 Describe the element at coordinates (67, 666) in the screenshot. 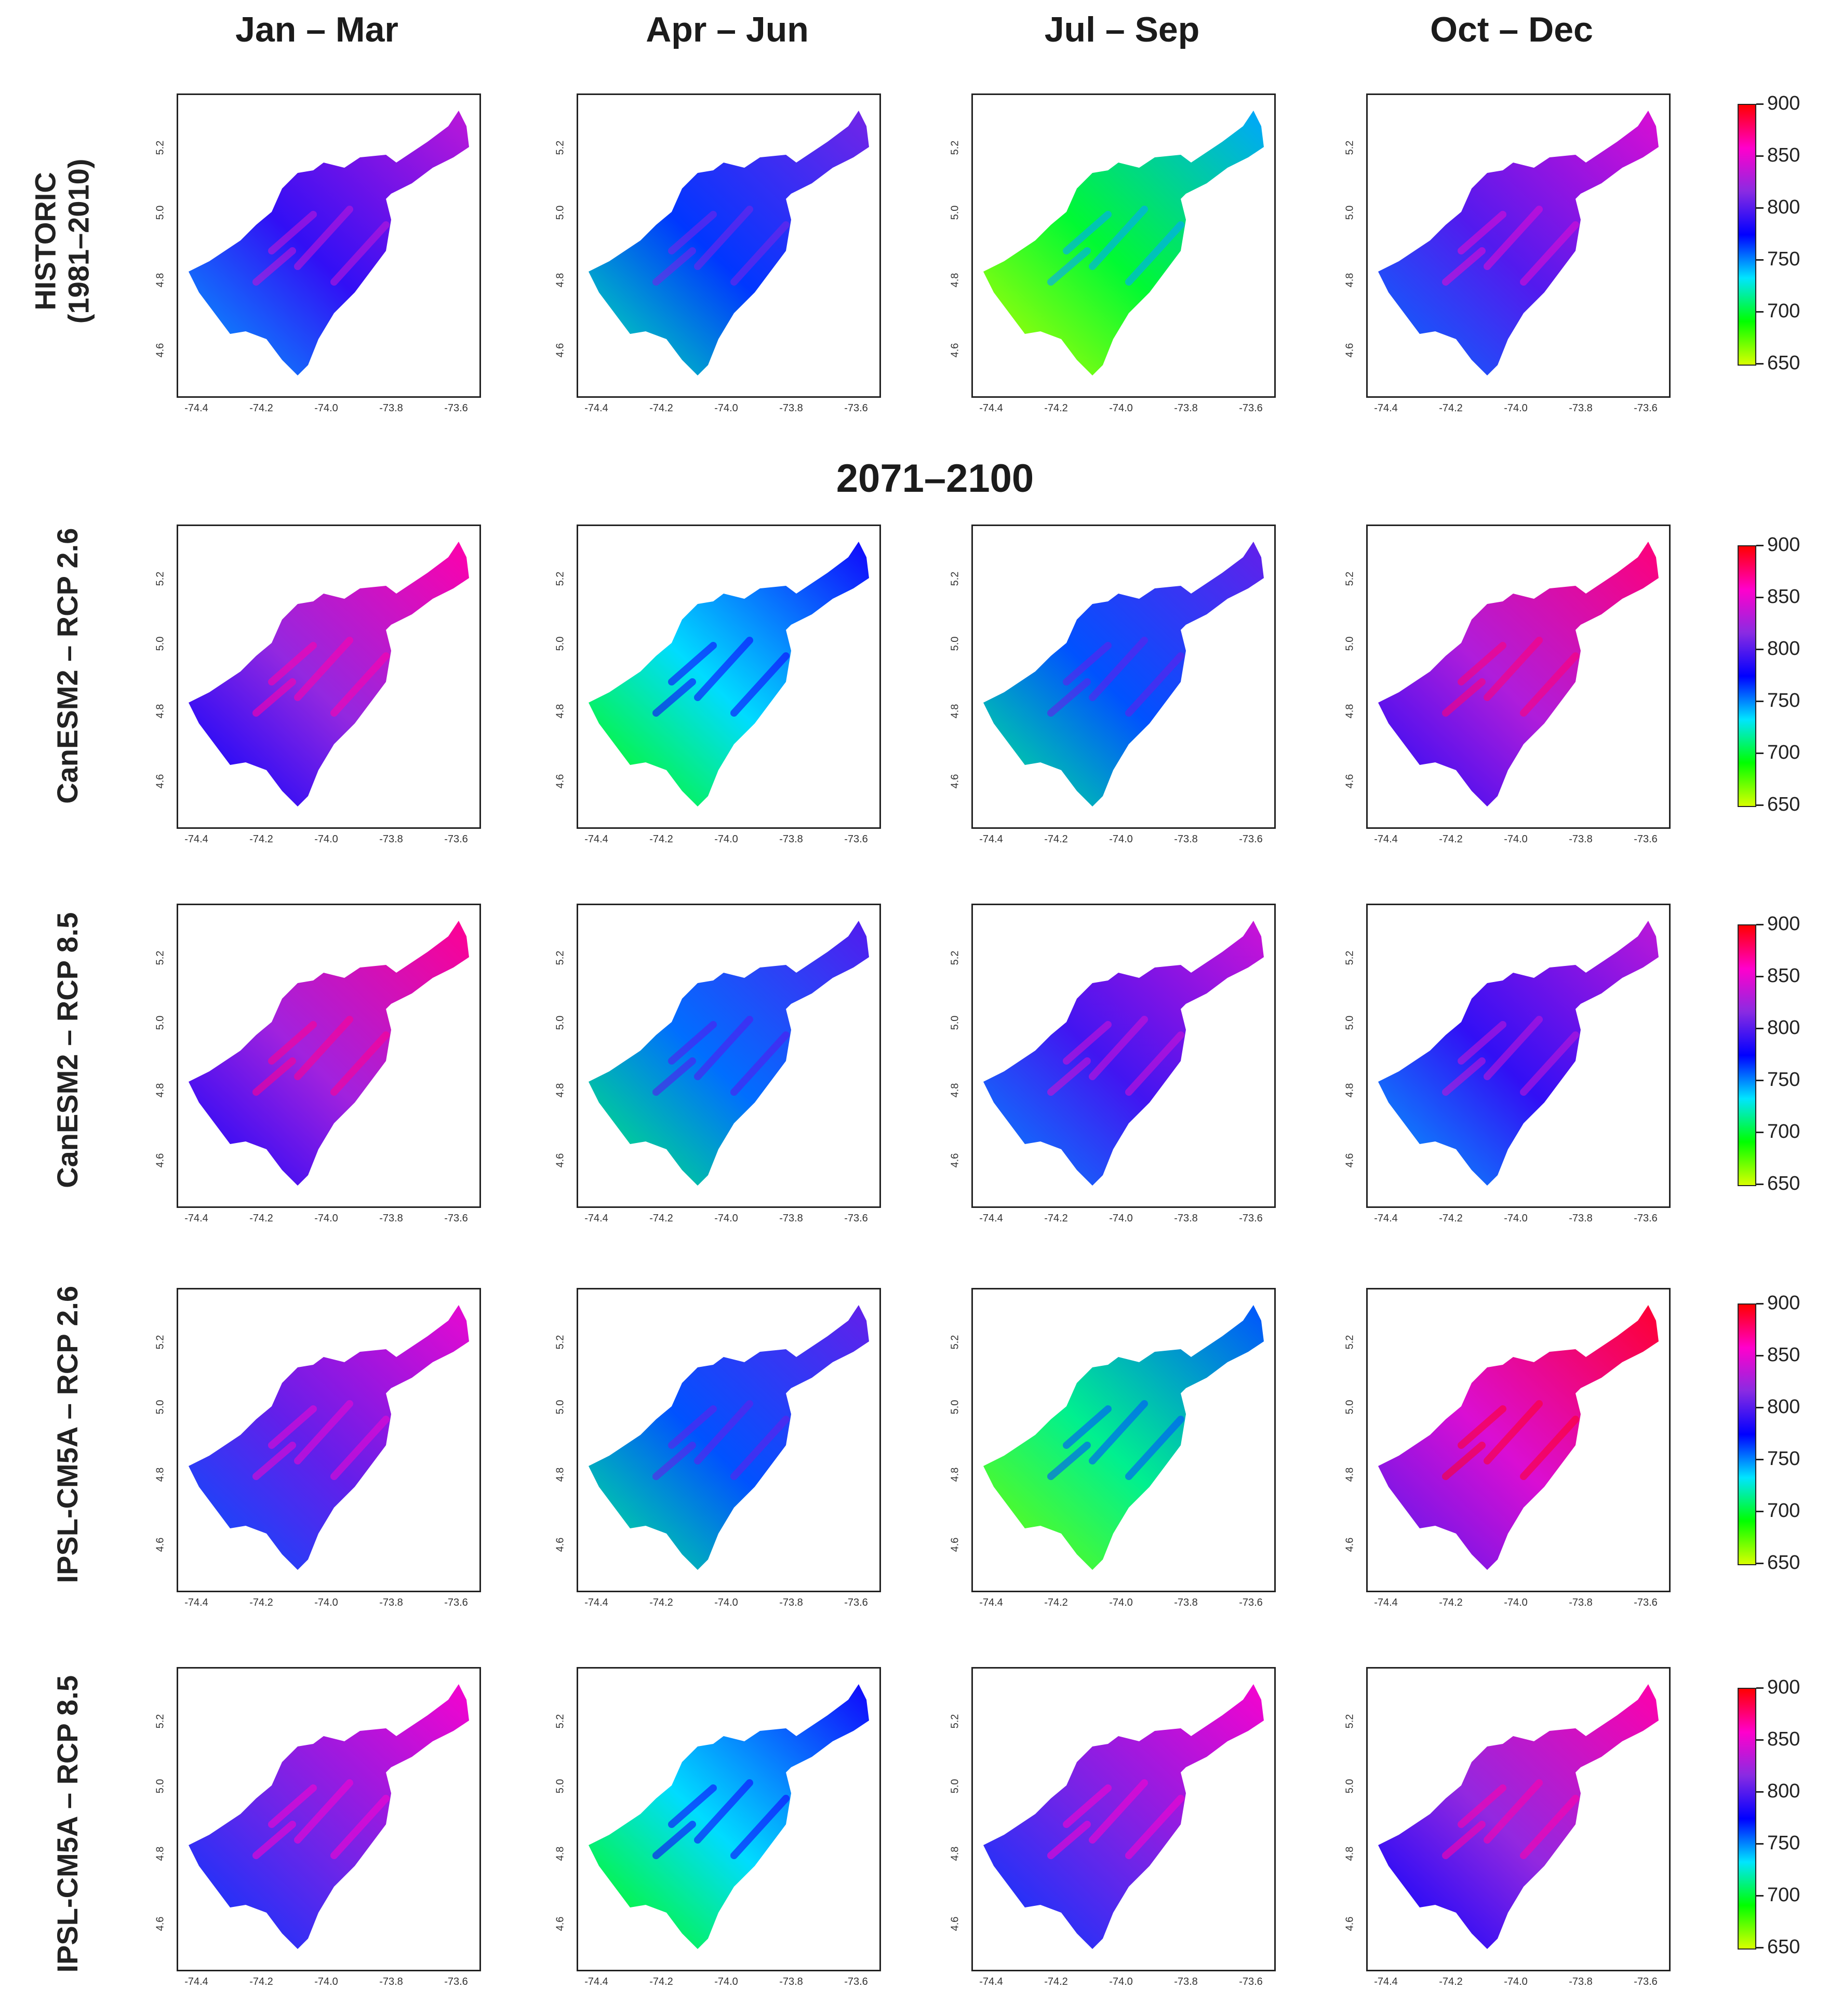

I see `row-label-canesm2-rcp26: CanESM2 – RCP 2.6` at that location.